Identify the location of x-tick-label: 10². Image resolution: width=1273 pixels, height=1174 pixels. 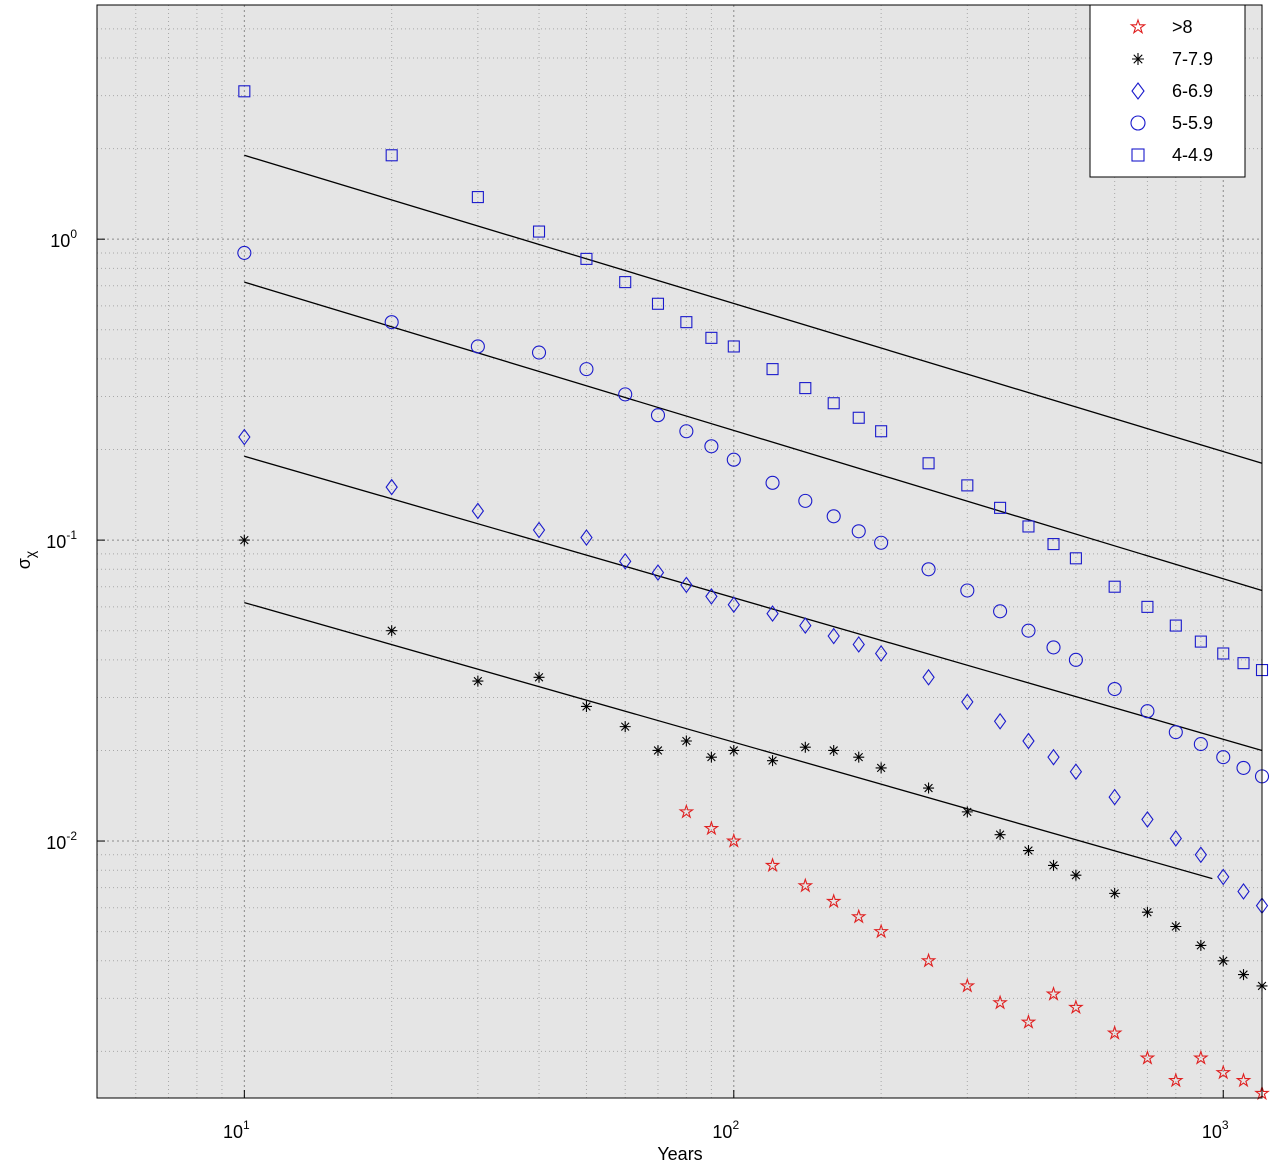
(725, 1130).